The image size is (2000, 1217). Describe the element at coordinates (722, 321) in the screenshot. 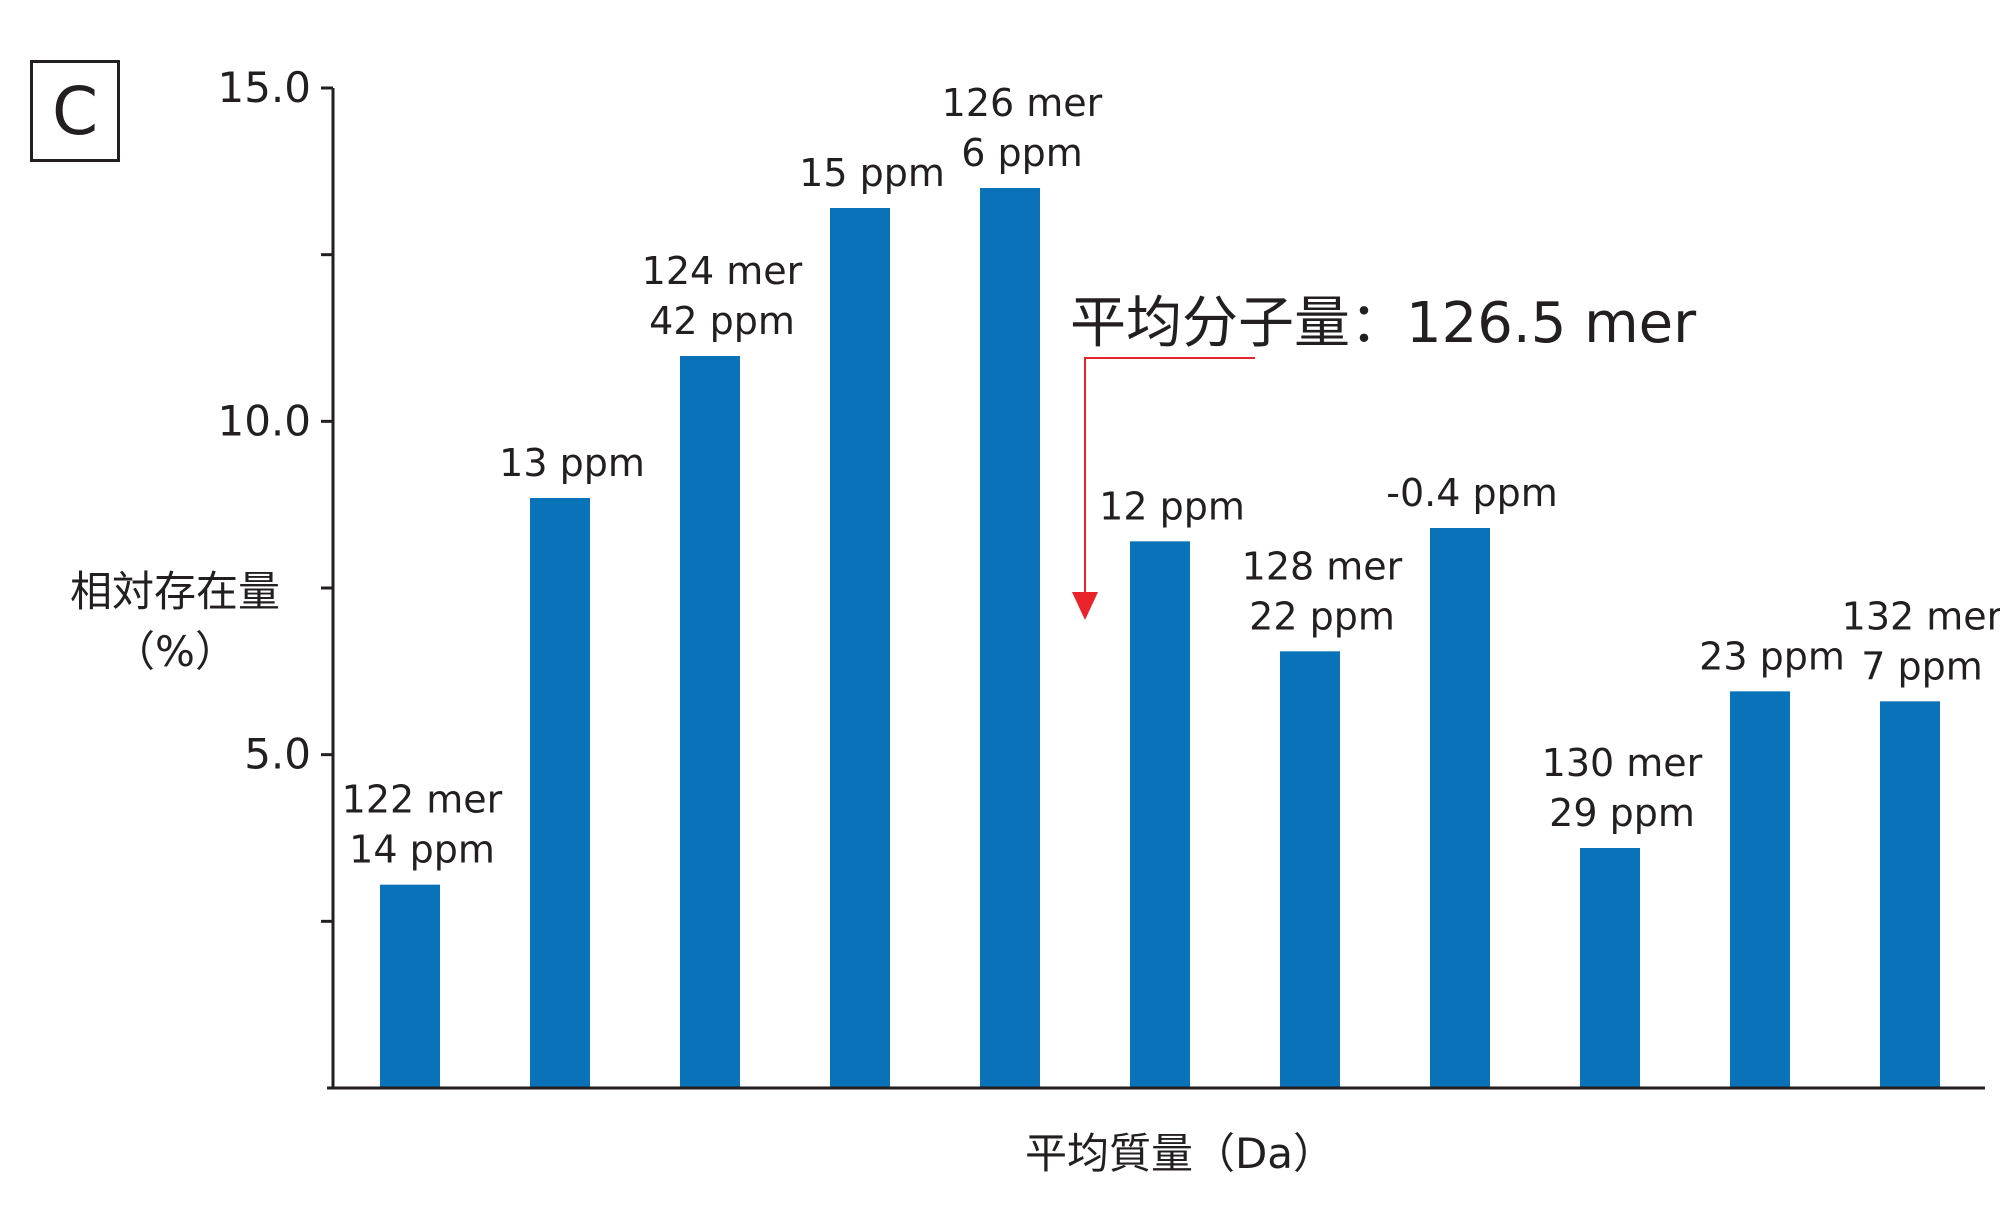

I see `bar-label-124-2: 42 ppm` at that location.